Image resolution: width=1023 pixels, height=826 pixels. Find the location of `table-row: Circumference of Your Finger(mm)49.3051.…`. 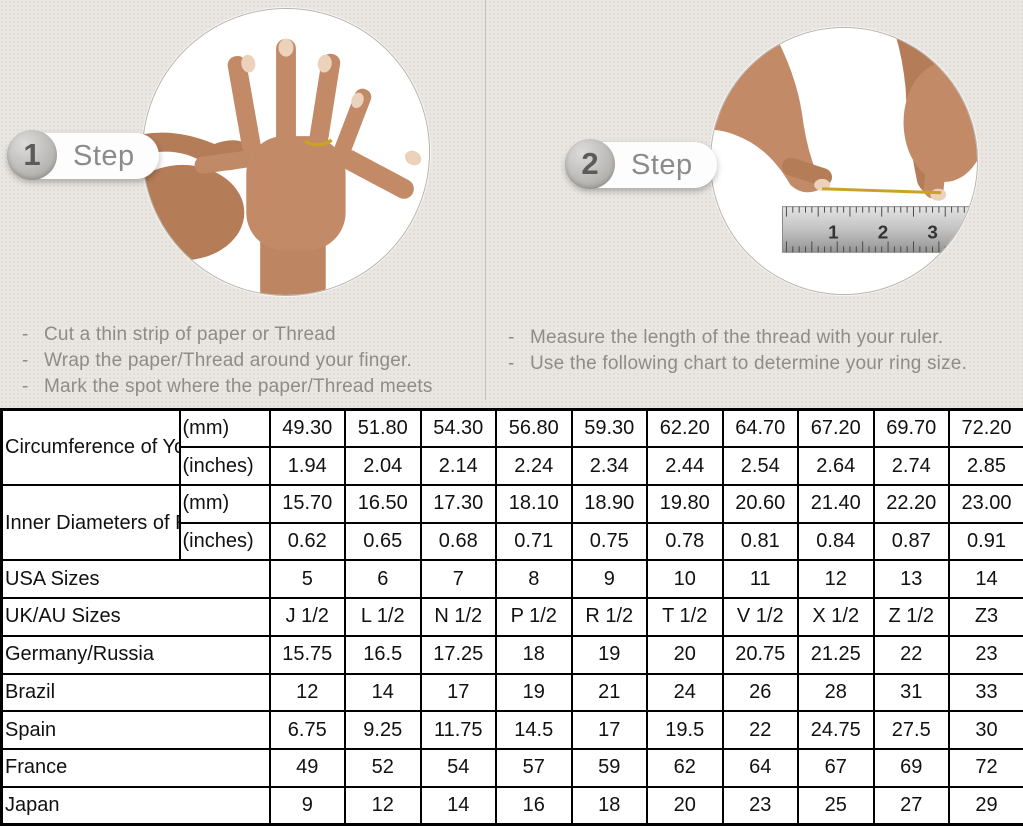

table-row: Circumference of Your Finger(mm)49.3051.… is located at coordinates (511, 447).